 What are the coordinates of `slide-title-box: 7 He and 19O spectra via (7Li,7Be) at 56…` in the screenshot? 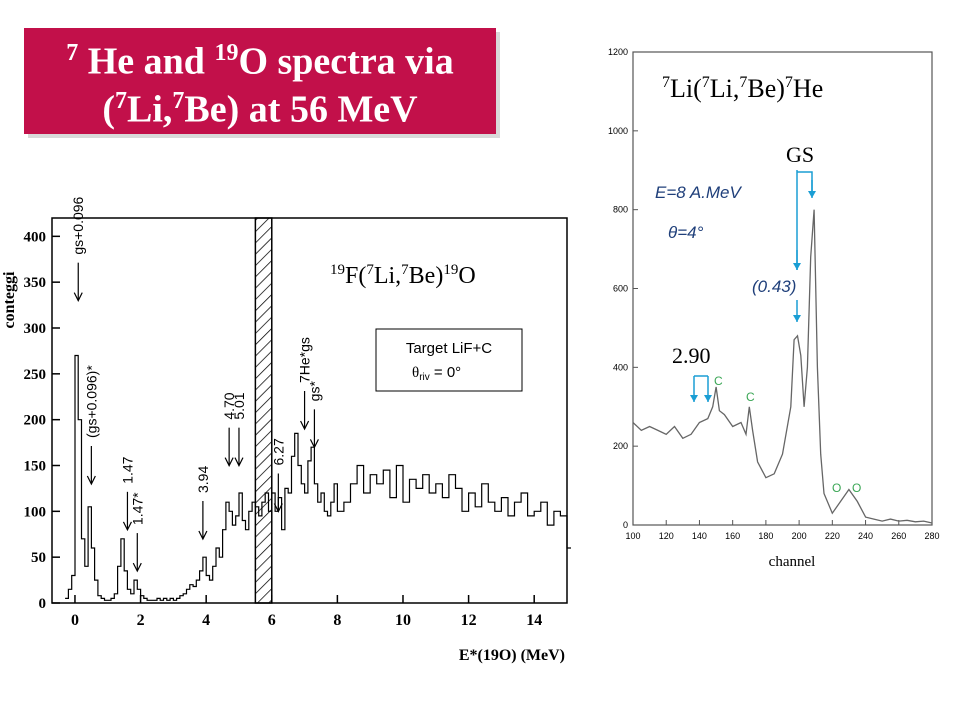 It's located at (260, 81).